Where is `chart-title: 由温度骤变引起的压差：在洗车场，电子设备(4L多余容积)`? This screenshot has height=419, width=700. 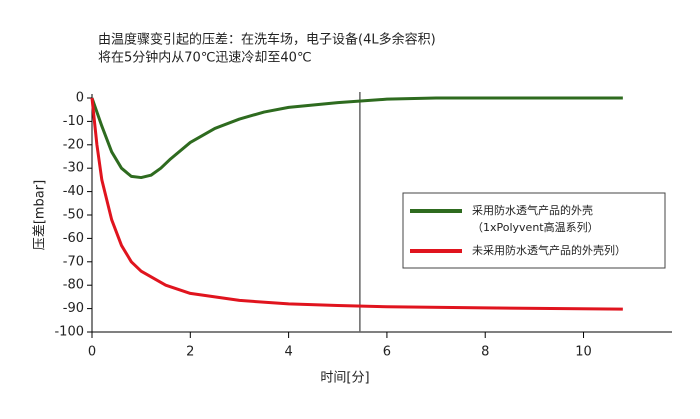
chart-title: 由温度骤变引起的压差：在洗车场，电子设备(4L多余容积) is located at coordinates (267, 40).